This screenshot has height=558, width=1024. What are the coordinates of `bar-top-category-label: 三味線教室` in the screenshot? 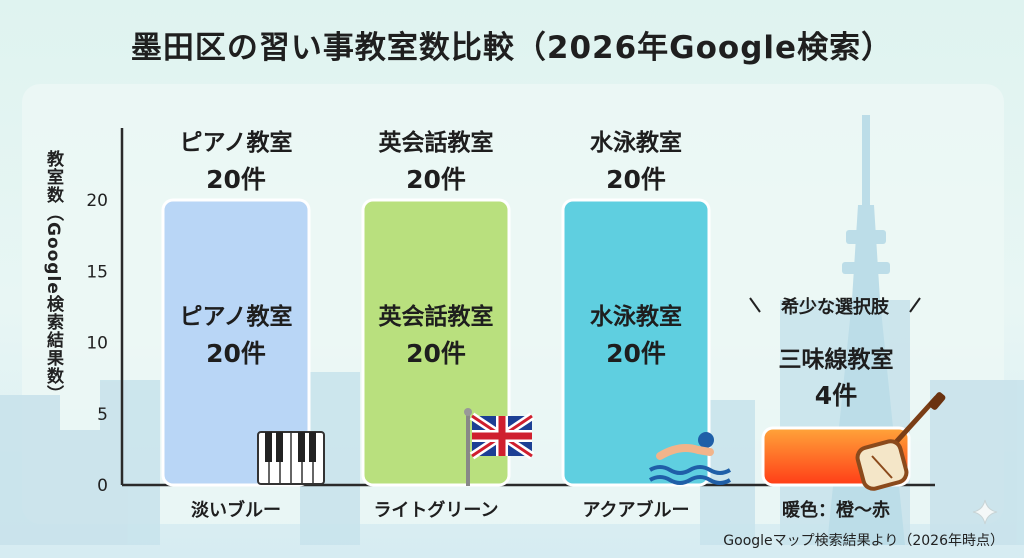 It's located at (836, 359).